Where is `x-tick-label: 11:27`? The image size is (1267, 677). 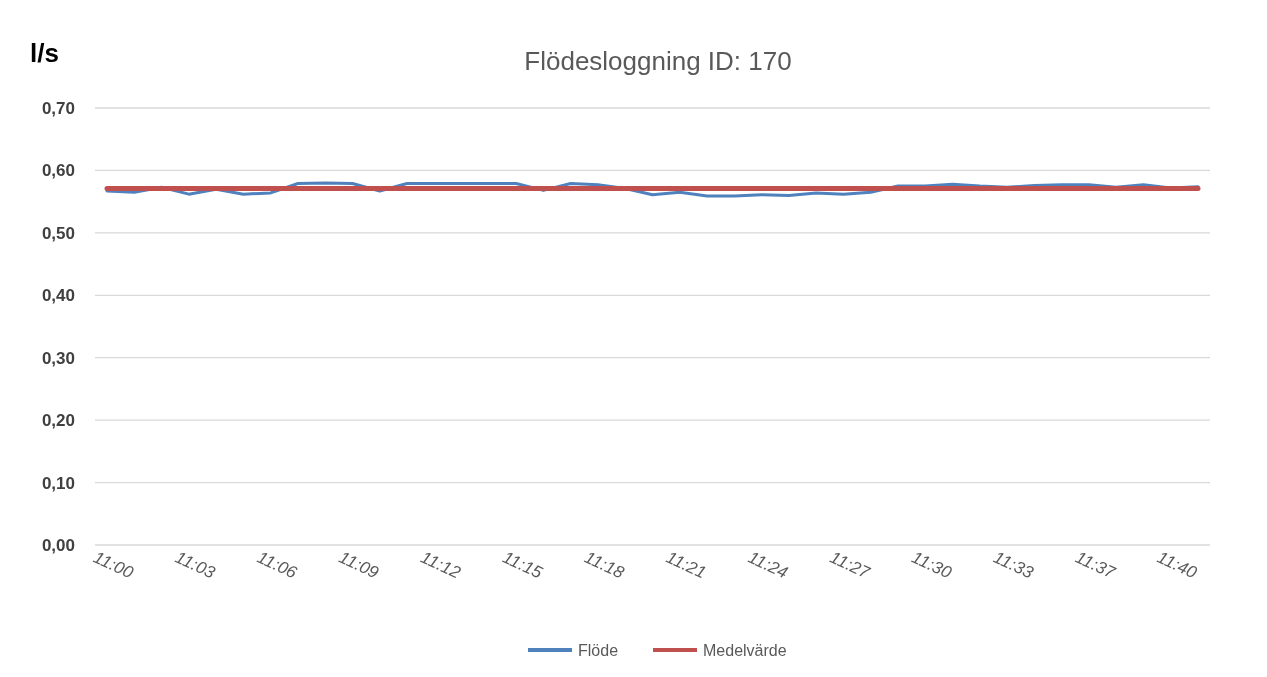
x-tick-label: 11:27 is located at coordinates (850, 565).